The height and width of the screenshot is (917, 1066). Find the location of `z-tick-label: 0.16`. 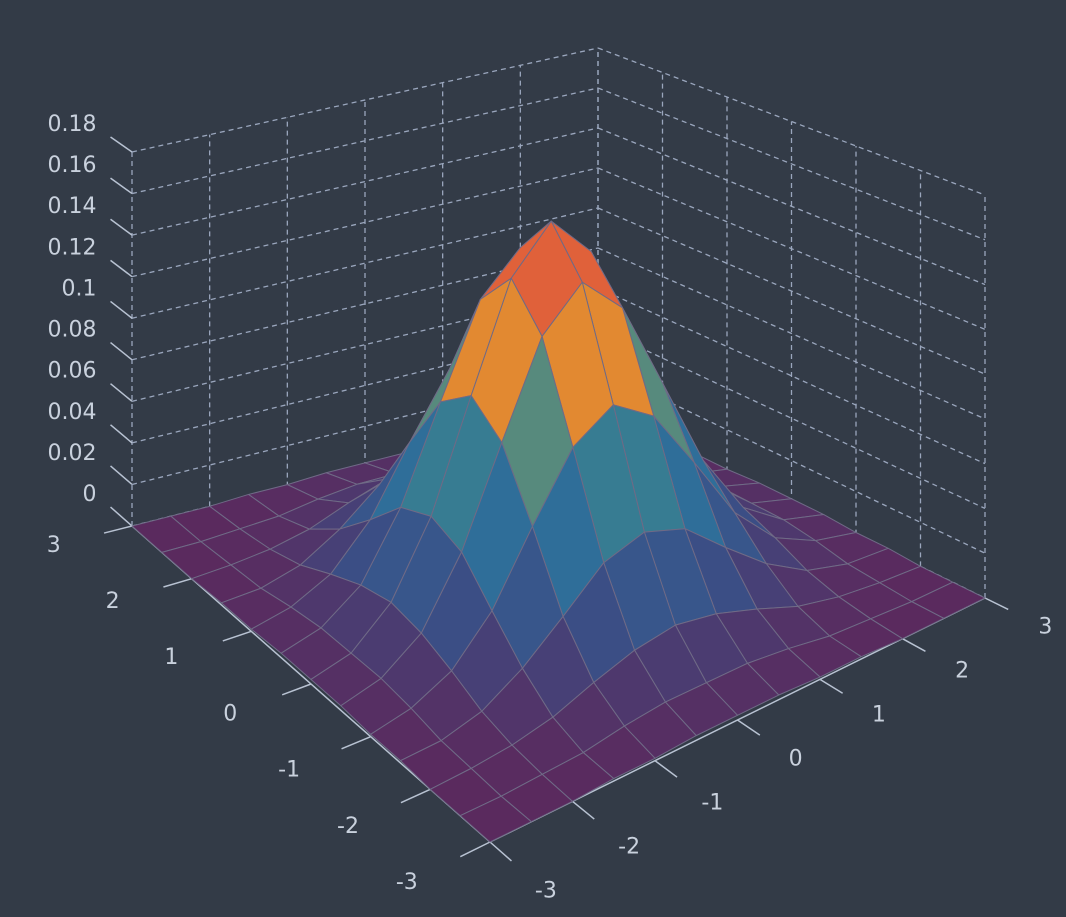

z-tick-label: 0.16 is located at coordinates (72, 165).